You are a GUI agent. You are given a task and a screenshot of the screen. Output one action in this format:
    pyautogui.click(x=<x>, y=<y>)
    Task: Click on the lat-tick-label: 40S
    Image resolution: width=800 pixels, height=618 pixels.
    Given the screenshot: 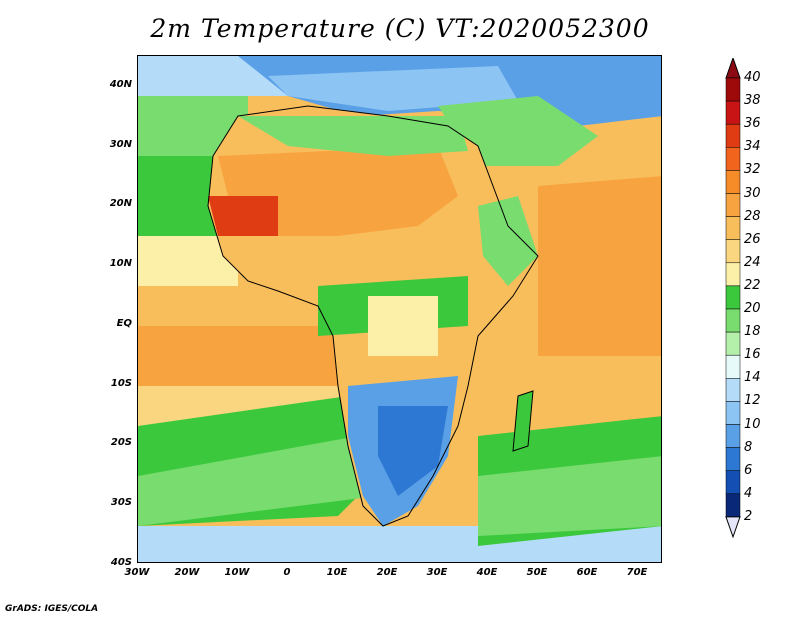 What is the action you would take?
    pyautogui.click(x=121, y=562)
    